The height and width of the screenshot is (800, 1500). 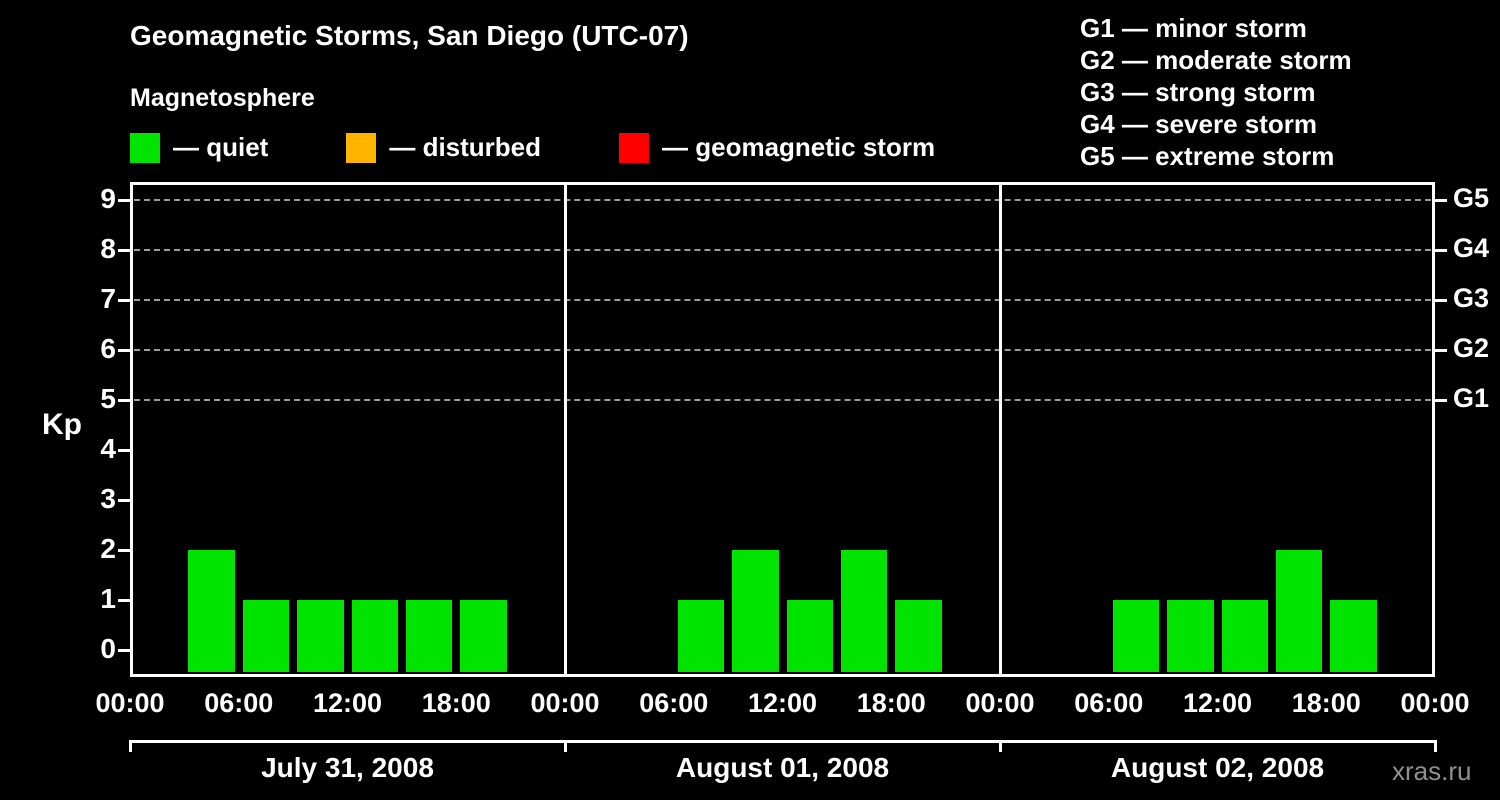 What do you see at coordinates (108, 398) in the screenshot?
I see `y-axis-tick-label: 5` at bounding box center [108, 398].